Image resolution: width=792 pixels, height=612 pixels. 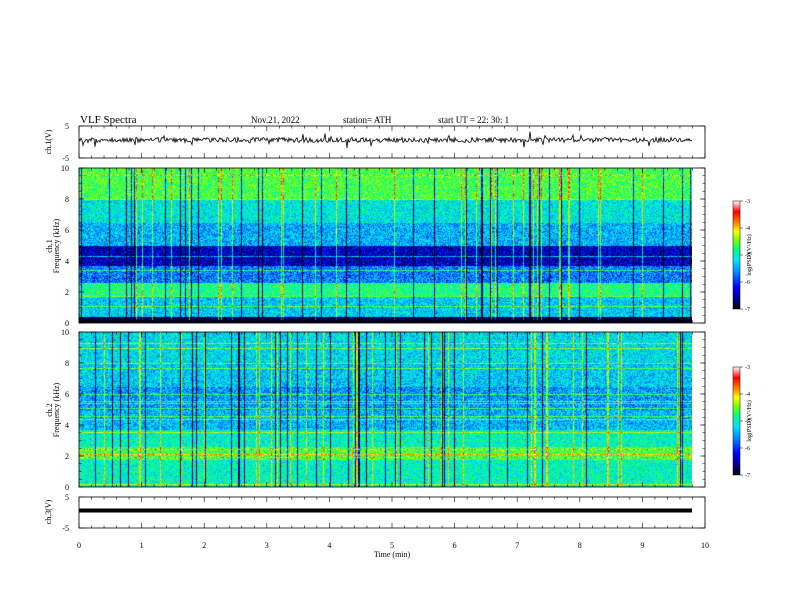 What do you see at coordinates (56, 245) in the screenshot?
I see `ch1-spec-ylabel: Frequency (kHz)` at bounding box center [56, 245].